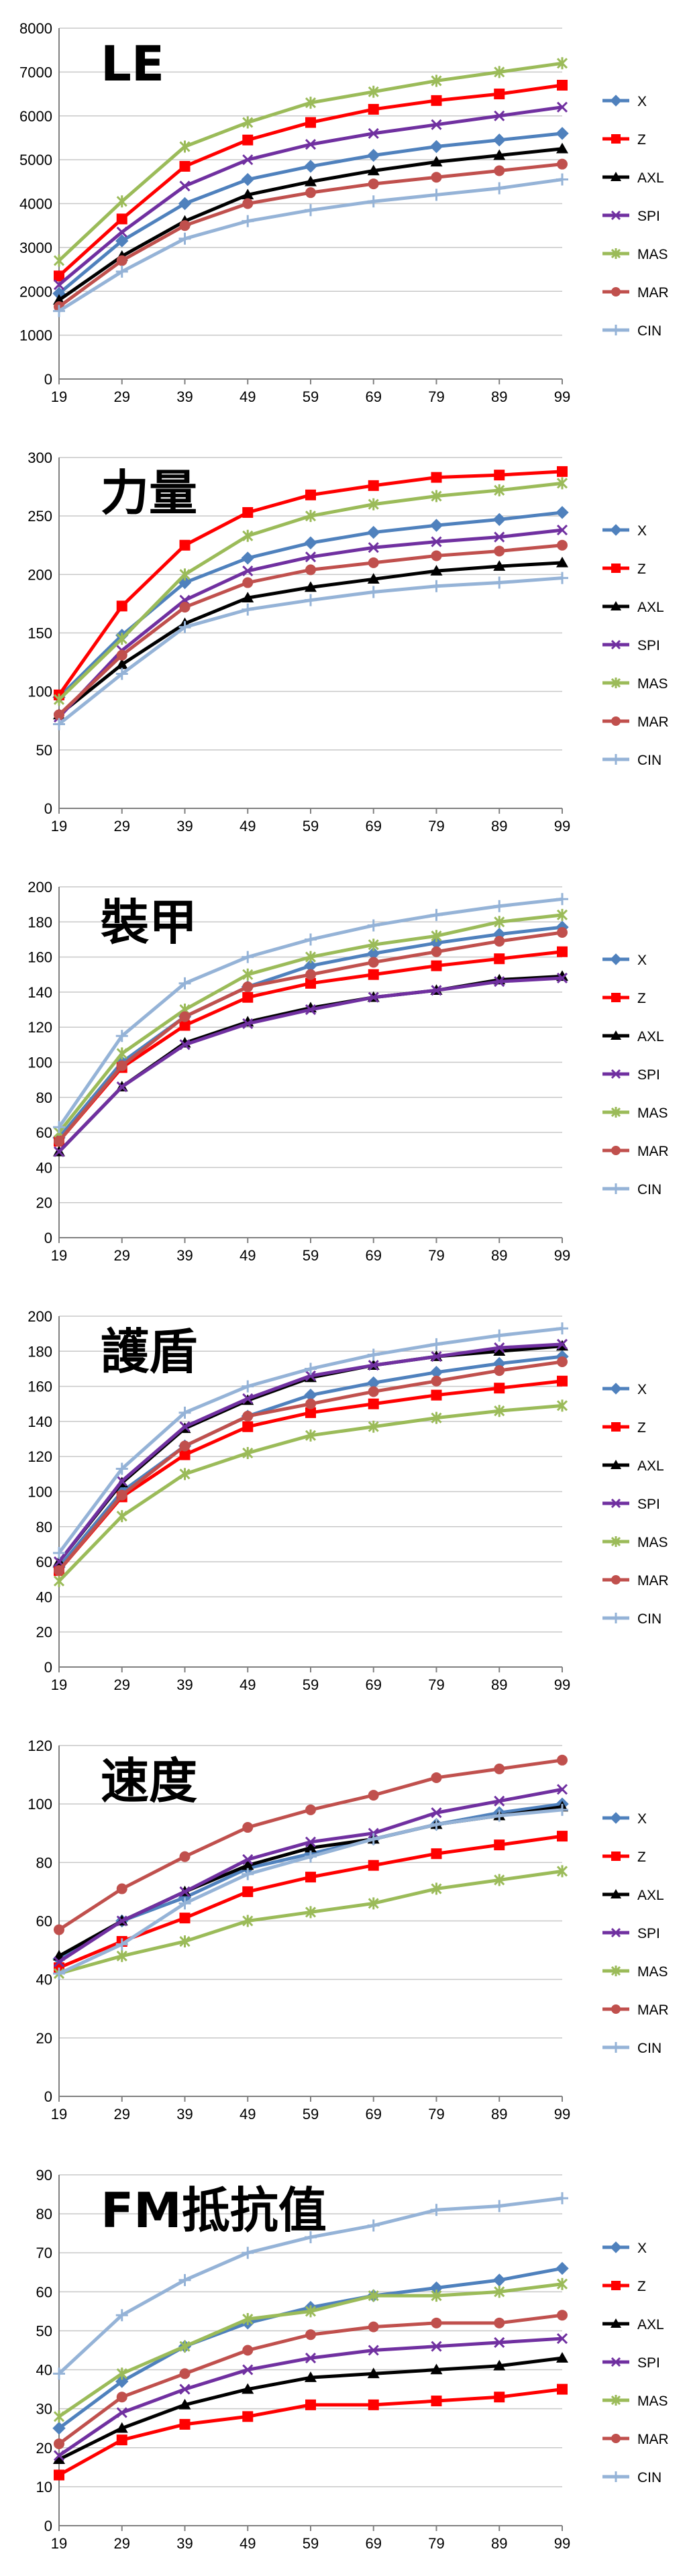 Image resolution: width=687 pixels, height=2576 pixels. I want to click on series-mas, so click(310, 591).